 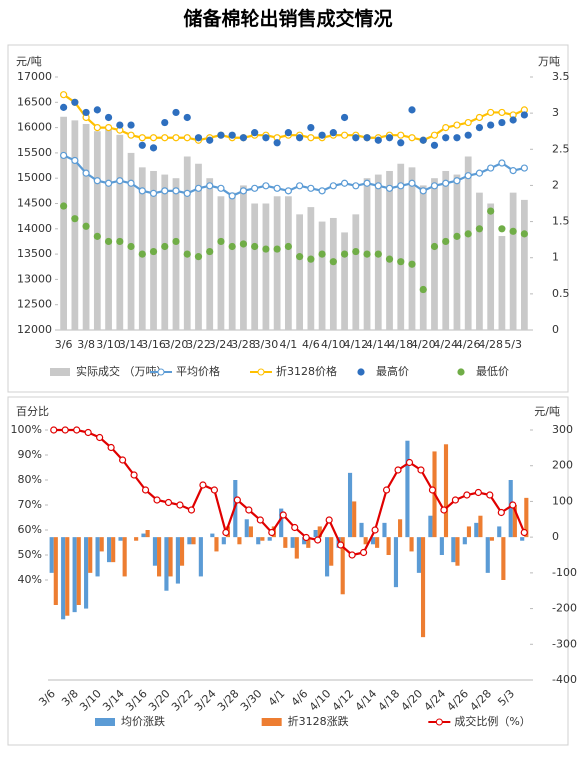 What do you see at coordinates (333, 344) in the screenshot?
I see `x-tick-label: 4/10` at bounding box center [333, 344].